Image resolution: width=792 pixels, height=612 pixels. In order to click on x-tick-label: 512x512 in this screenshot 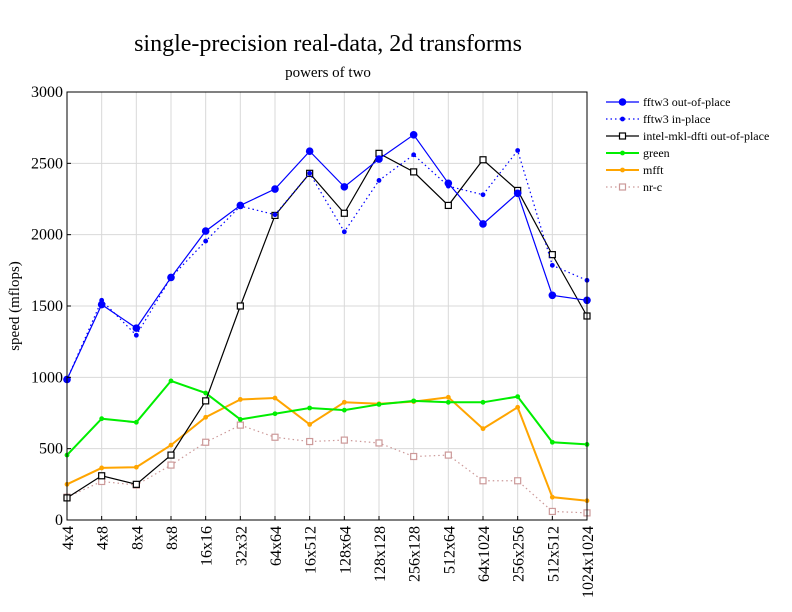, I will do `click(553, 554)`.